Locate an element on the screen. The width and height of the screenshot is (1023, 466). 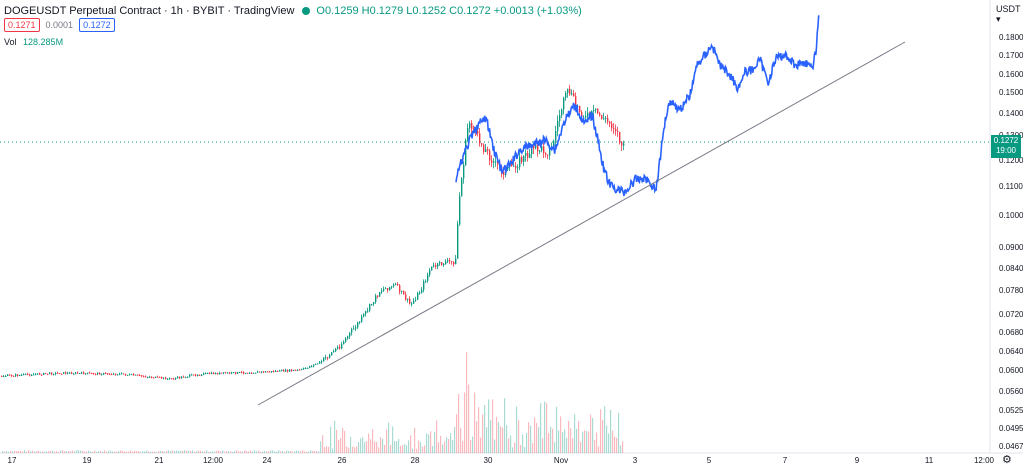
buy-button: 0.1272 is located at coordinates (97, 25).